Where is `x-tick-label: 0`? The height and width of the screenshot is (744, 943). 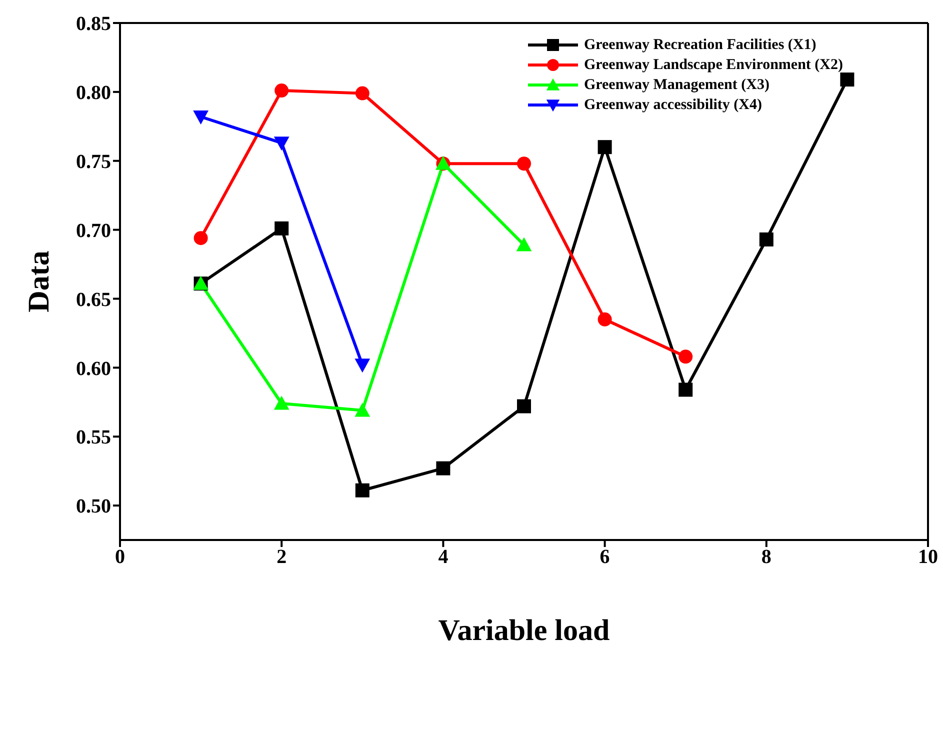 x-tick-label: 0 is located at coordinates (120, 557).